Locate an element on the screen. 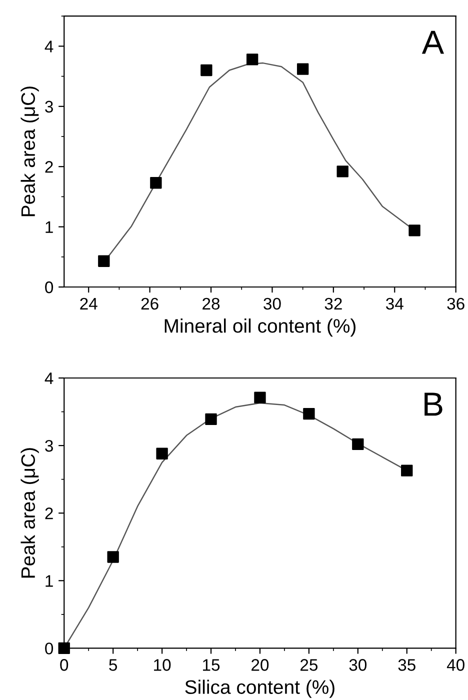 The image size is (468, 700). x-tick-label: 34 is located at coordinates (395, 304).